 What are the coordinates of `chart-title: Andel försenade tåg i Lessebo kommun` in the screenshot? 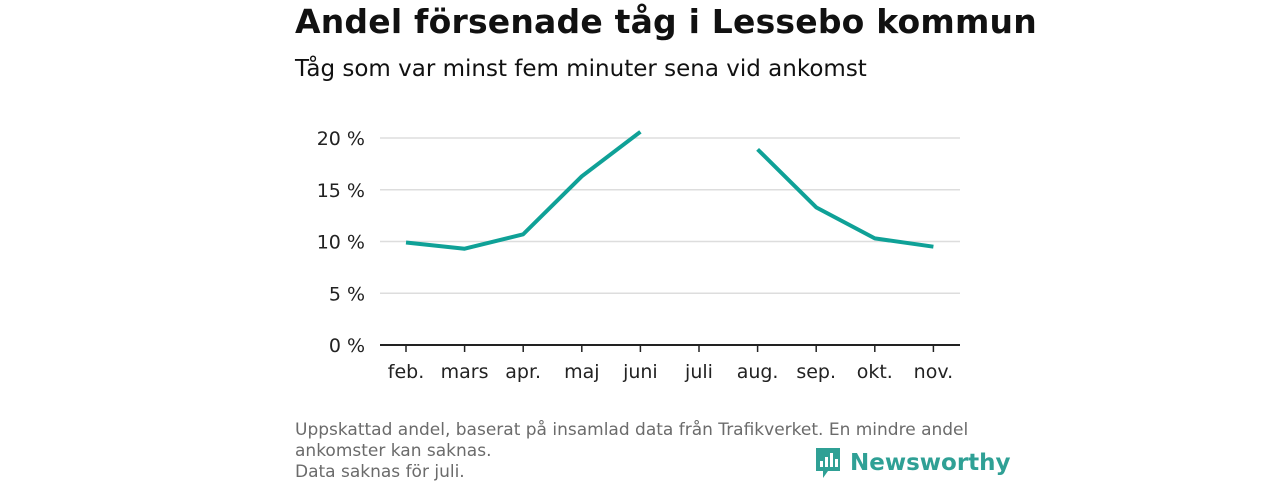 It's located at (666, 21).